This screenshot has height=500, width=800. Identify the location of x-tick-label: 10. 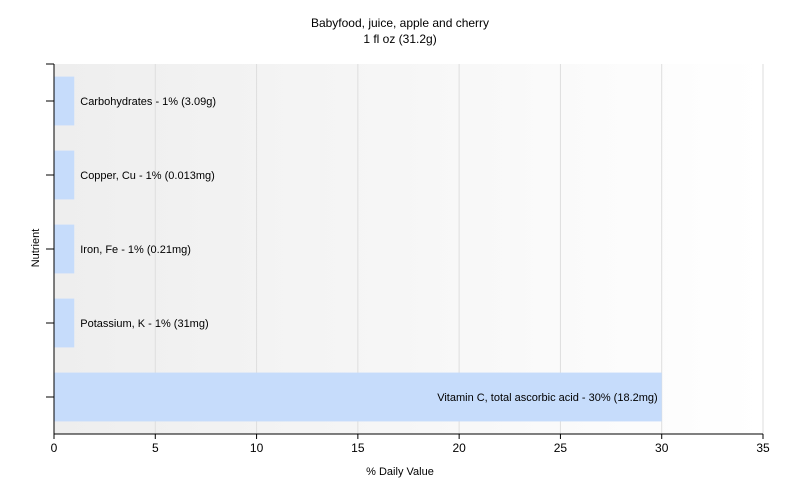
(257, 448).